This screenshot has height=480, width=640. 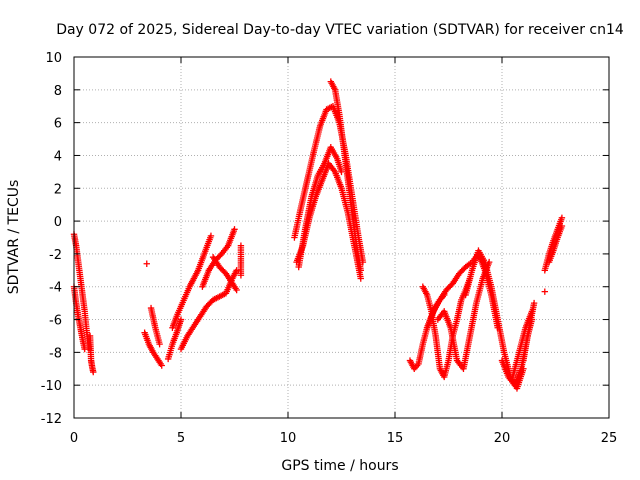 I want to click on series-trace-l, so click(x=241, y=260).